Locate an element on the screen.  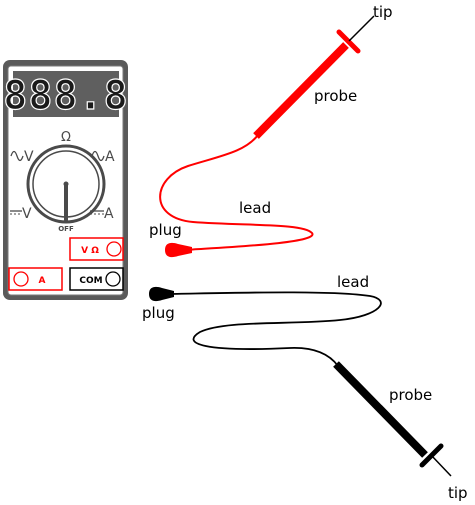
black-plug is located at coordinates (161, 294).